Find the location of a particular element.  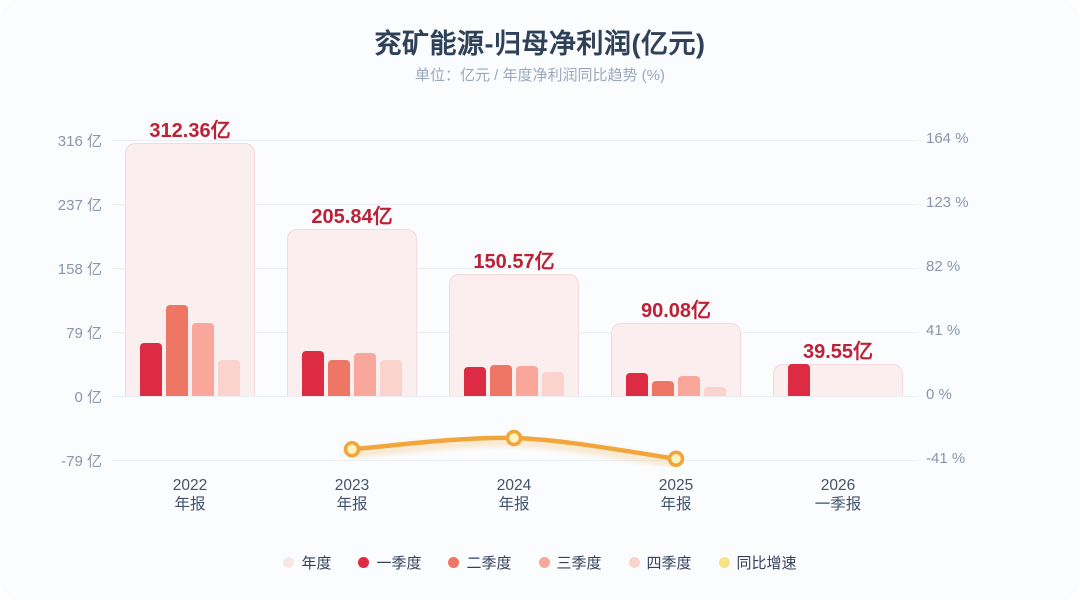

legend-label: 一季度 is located at coordinates (399, 563).